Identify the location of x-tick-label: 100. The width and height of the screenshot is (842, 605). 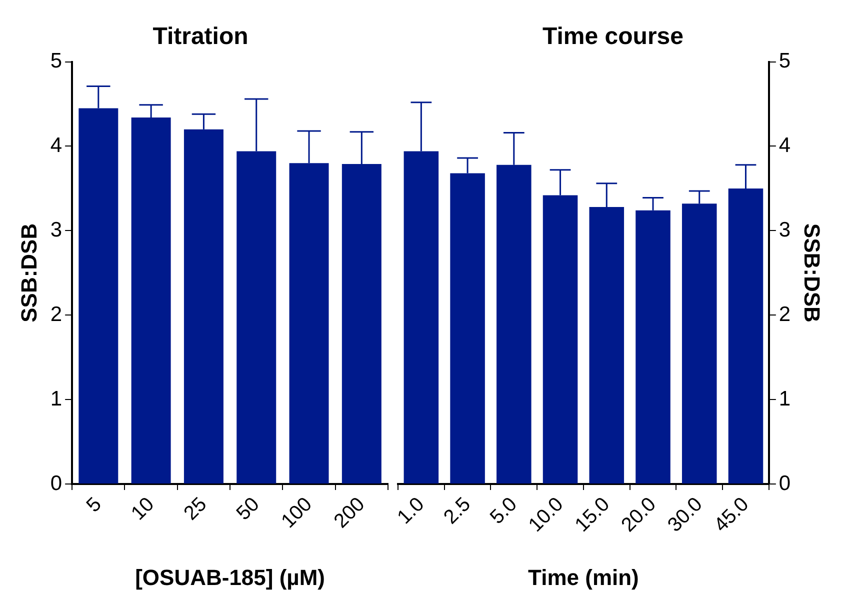
(296, 513).